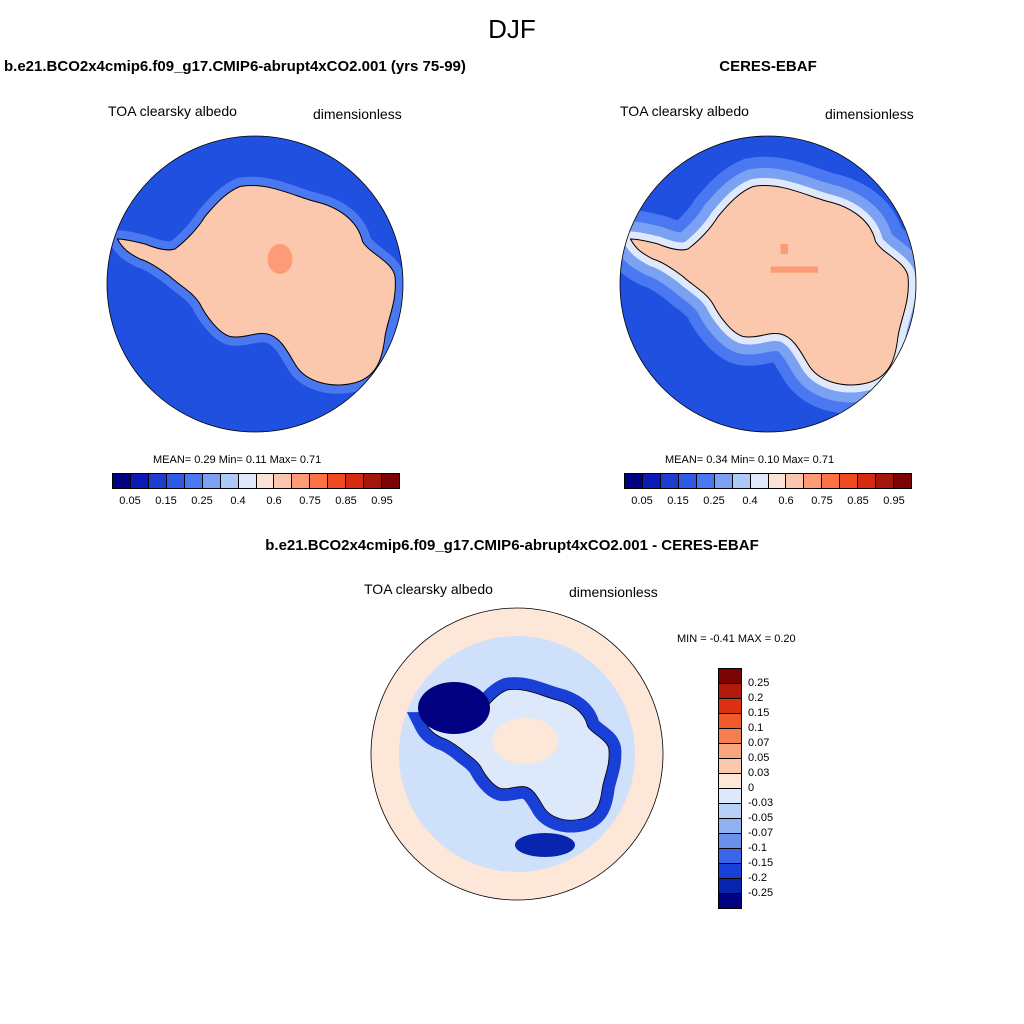 The image size is (1024, 1024). What do you see at coordinates (346, 501) in the screenshot?
I see `colorbar-tick-label: 0.85` at bounding box center [346, 501].